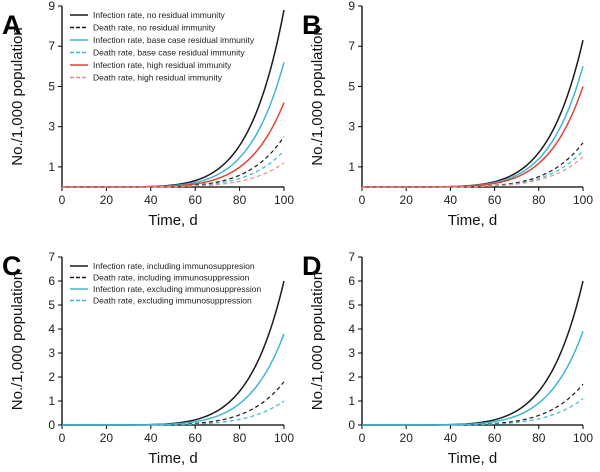 The image size is (600, 472). What do you see at coordinates (12, 266) in the screenshot?
I see `panel-letter: C` at bounding box center [12, 266].